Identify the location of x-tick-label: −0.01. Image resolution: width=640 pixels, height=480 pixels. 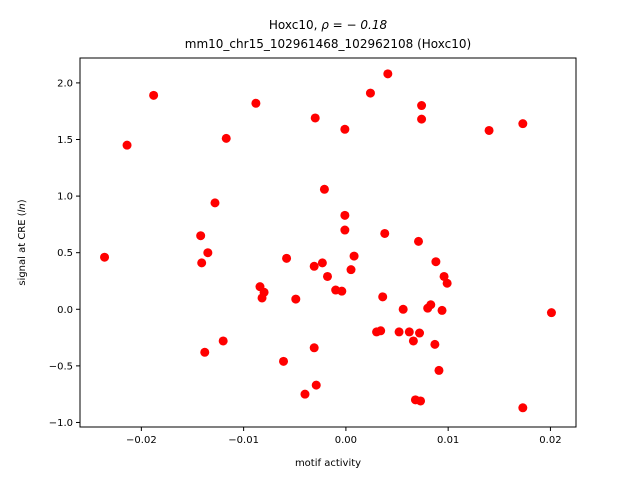
(243, 440).